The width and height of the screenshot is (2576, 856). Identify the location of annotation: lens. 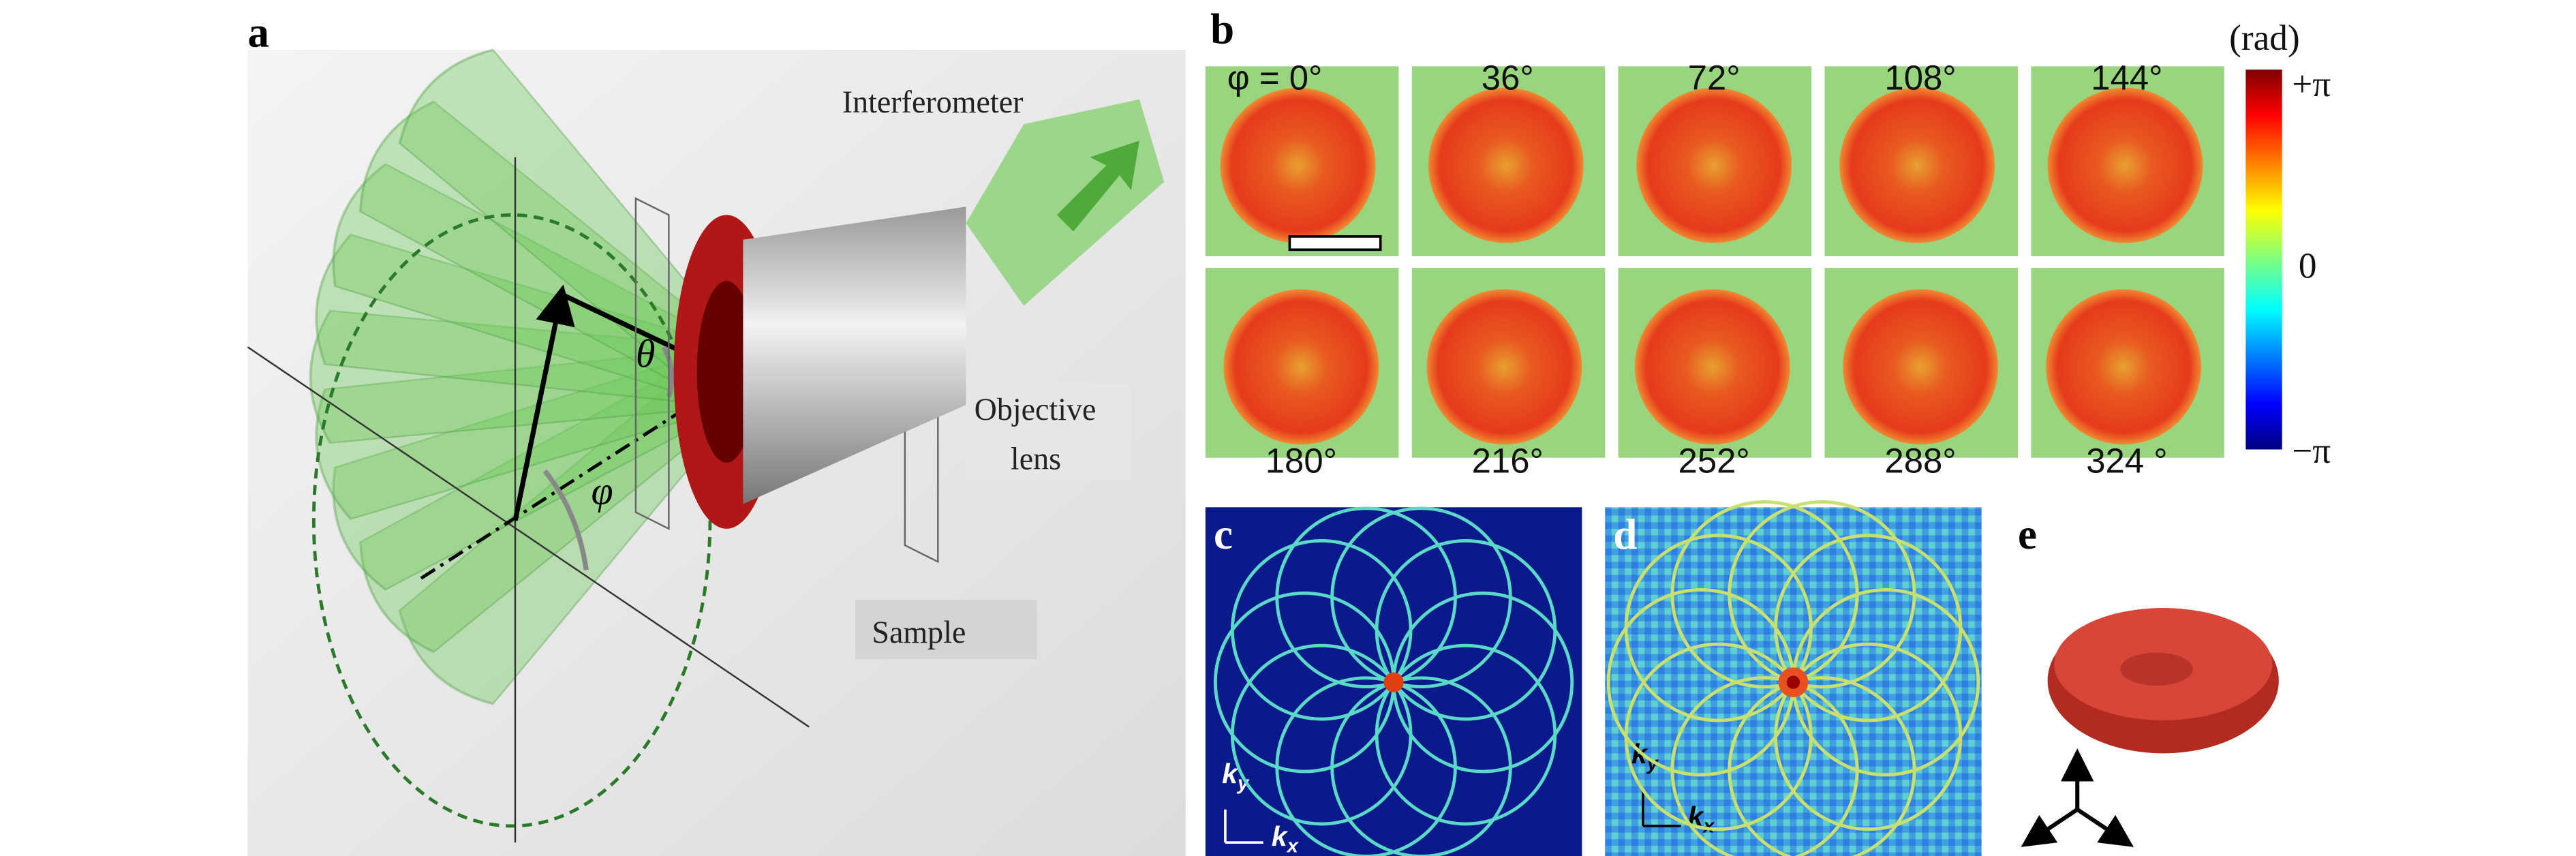
(1036, 459).